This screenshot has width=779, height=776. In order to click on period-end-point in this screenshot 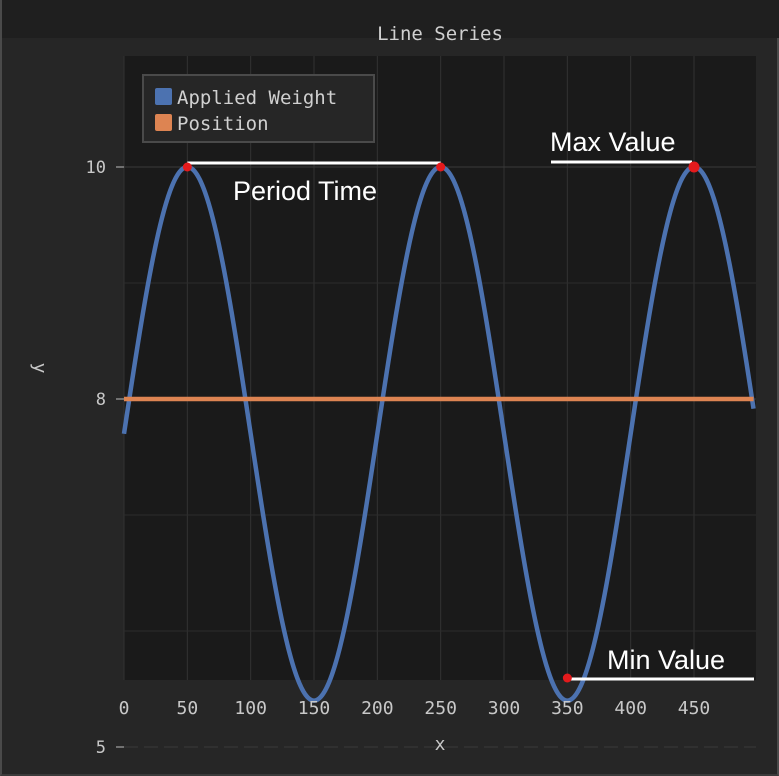, I will do `click(441, 167)`.